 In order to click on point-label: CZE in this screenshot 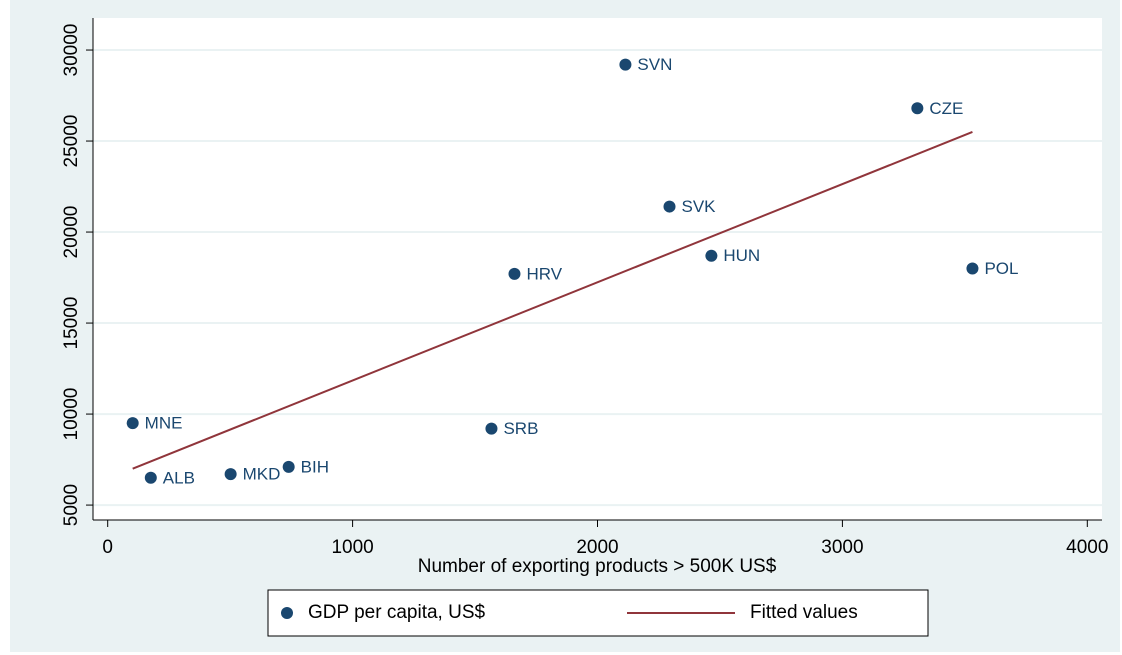, I will do `click(946, 108)`.